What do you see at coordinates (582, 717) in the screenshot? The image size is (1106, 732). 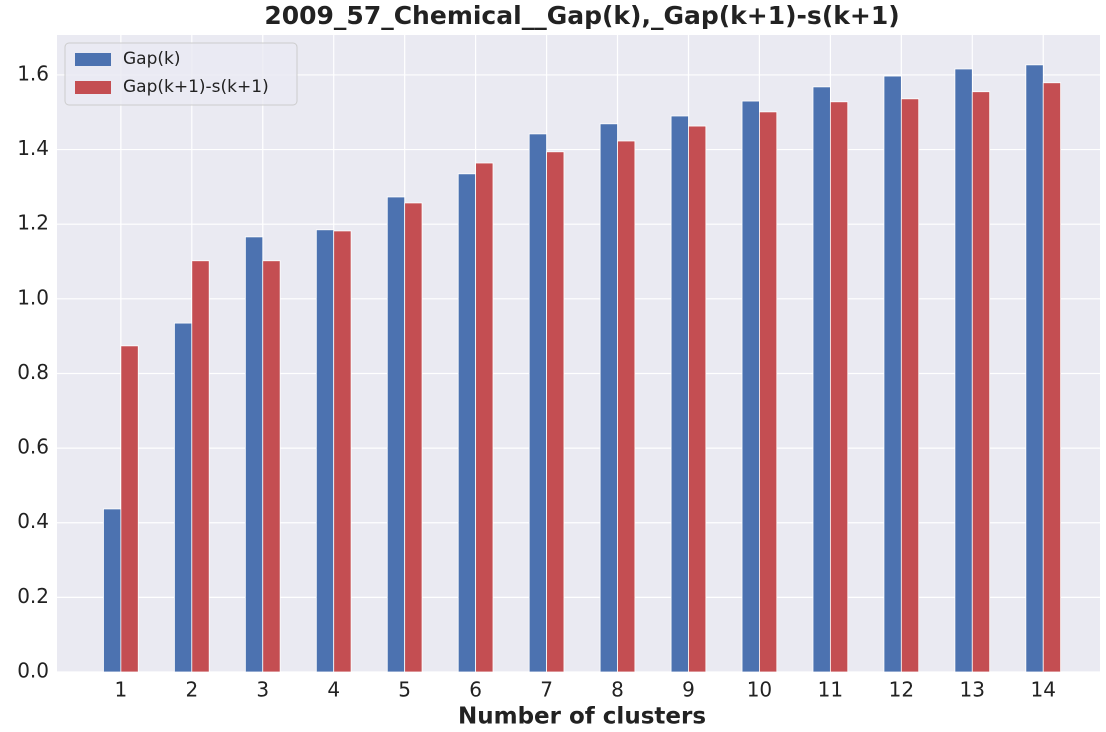 I see `x-axis-label: Number of clusters` at bounding box center [582, 717].